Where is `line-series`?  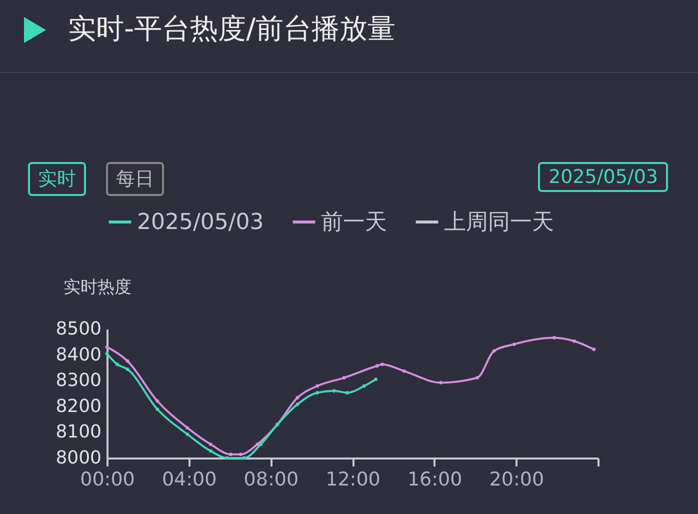
line-series is located at coordinates (241, 406).